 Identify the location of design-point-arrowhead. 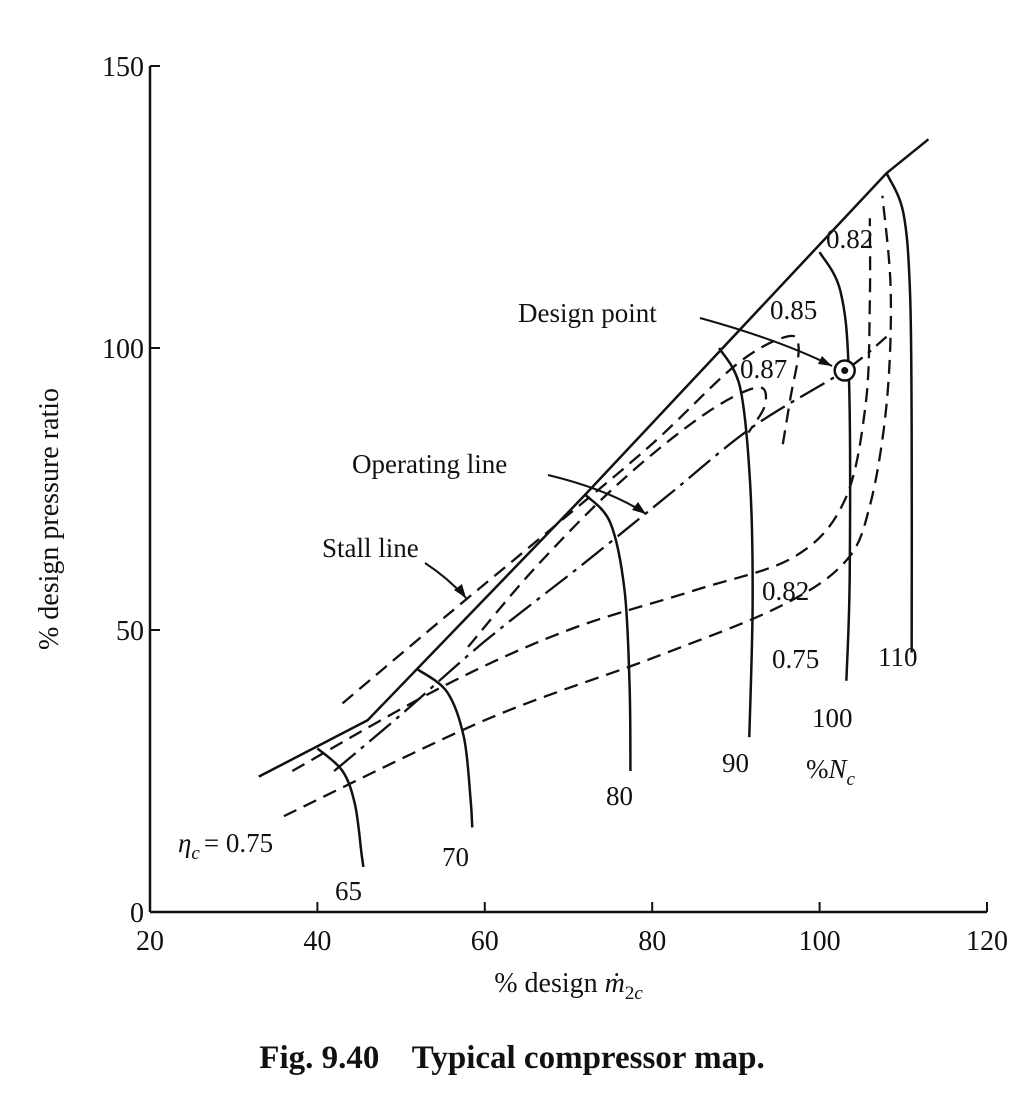
(825, 361).